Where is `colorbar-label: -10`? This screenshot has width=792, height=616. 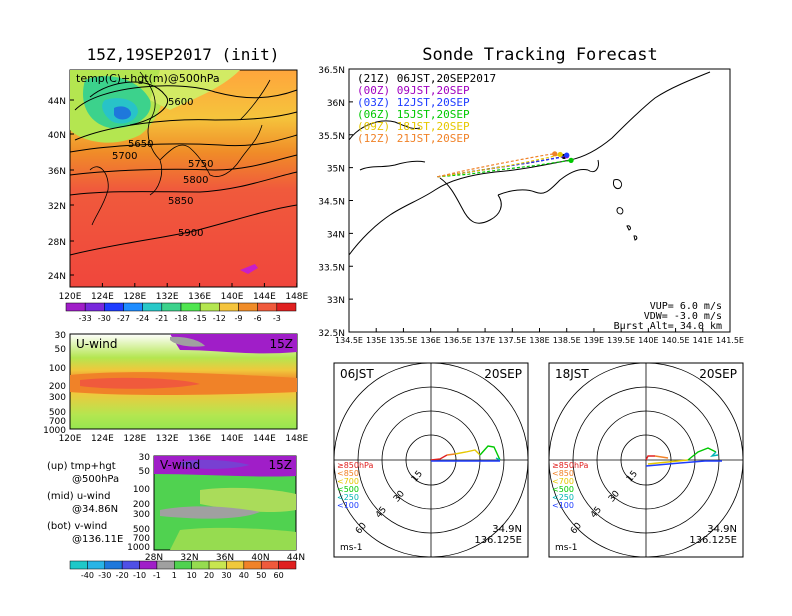 colorbar-label: -10 is located at coordinates (139, 575).